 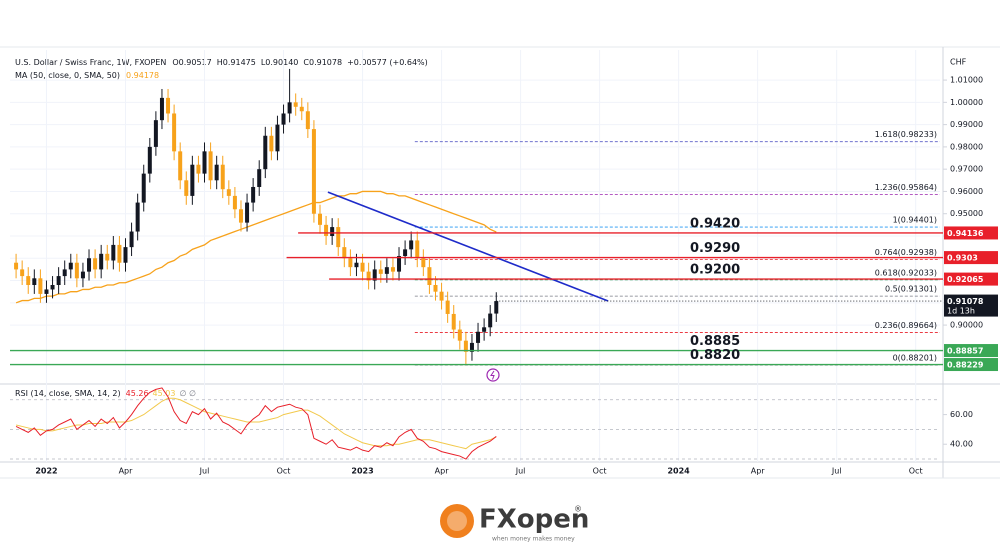 What do you see at coordinates (906, 187) in the screenshot?
I see `fib-label: 1.236(0.95864)` at bounding box center [906, 187].